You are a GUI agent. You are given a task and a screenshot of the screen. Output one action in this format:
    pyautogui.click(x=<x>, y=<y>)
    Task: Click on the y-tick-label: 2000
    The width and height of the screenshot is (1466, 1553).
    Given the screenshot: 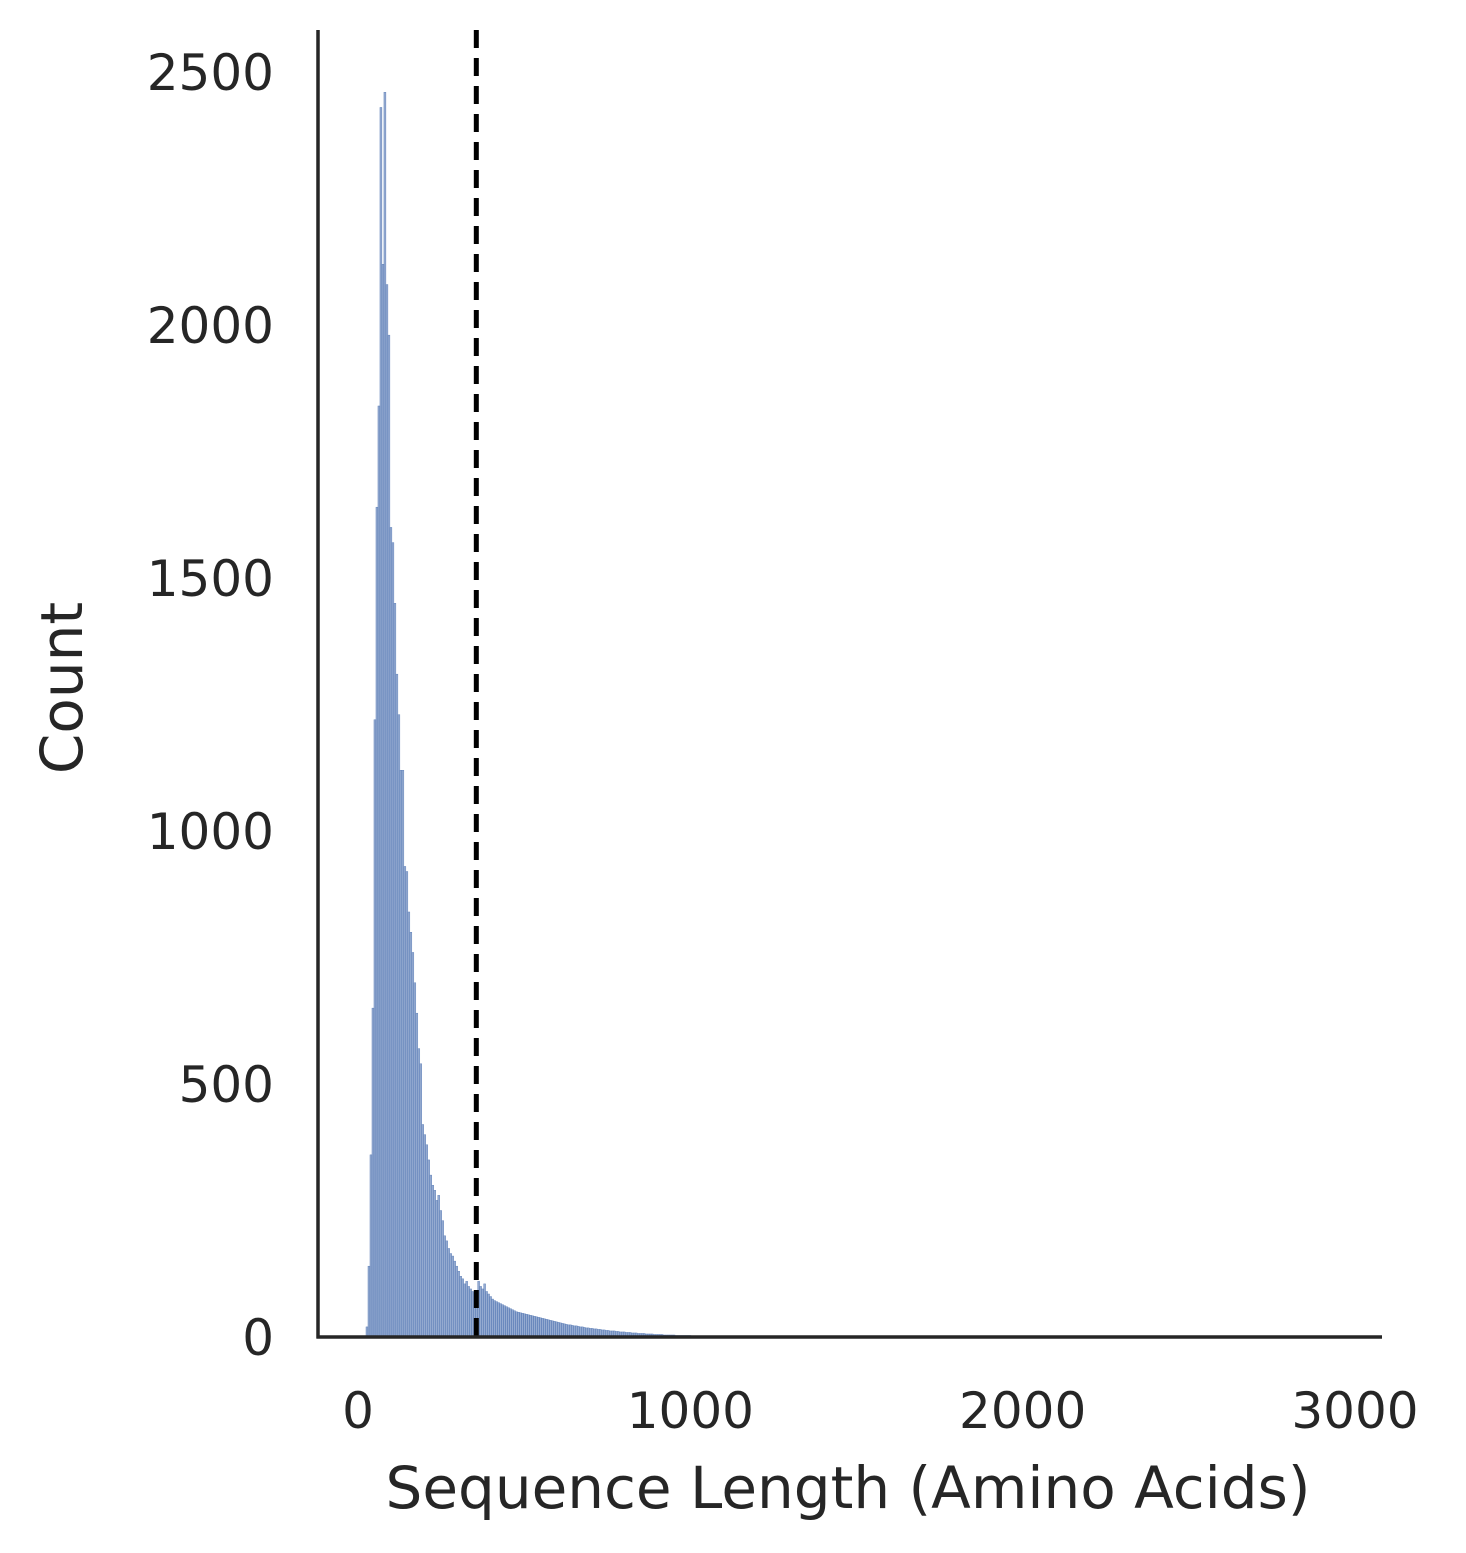 What is the action you would take?
    pyautogui.click(x=210, y=326)
    